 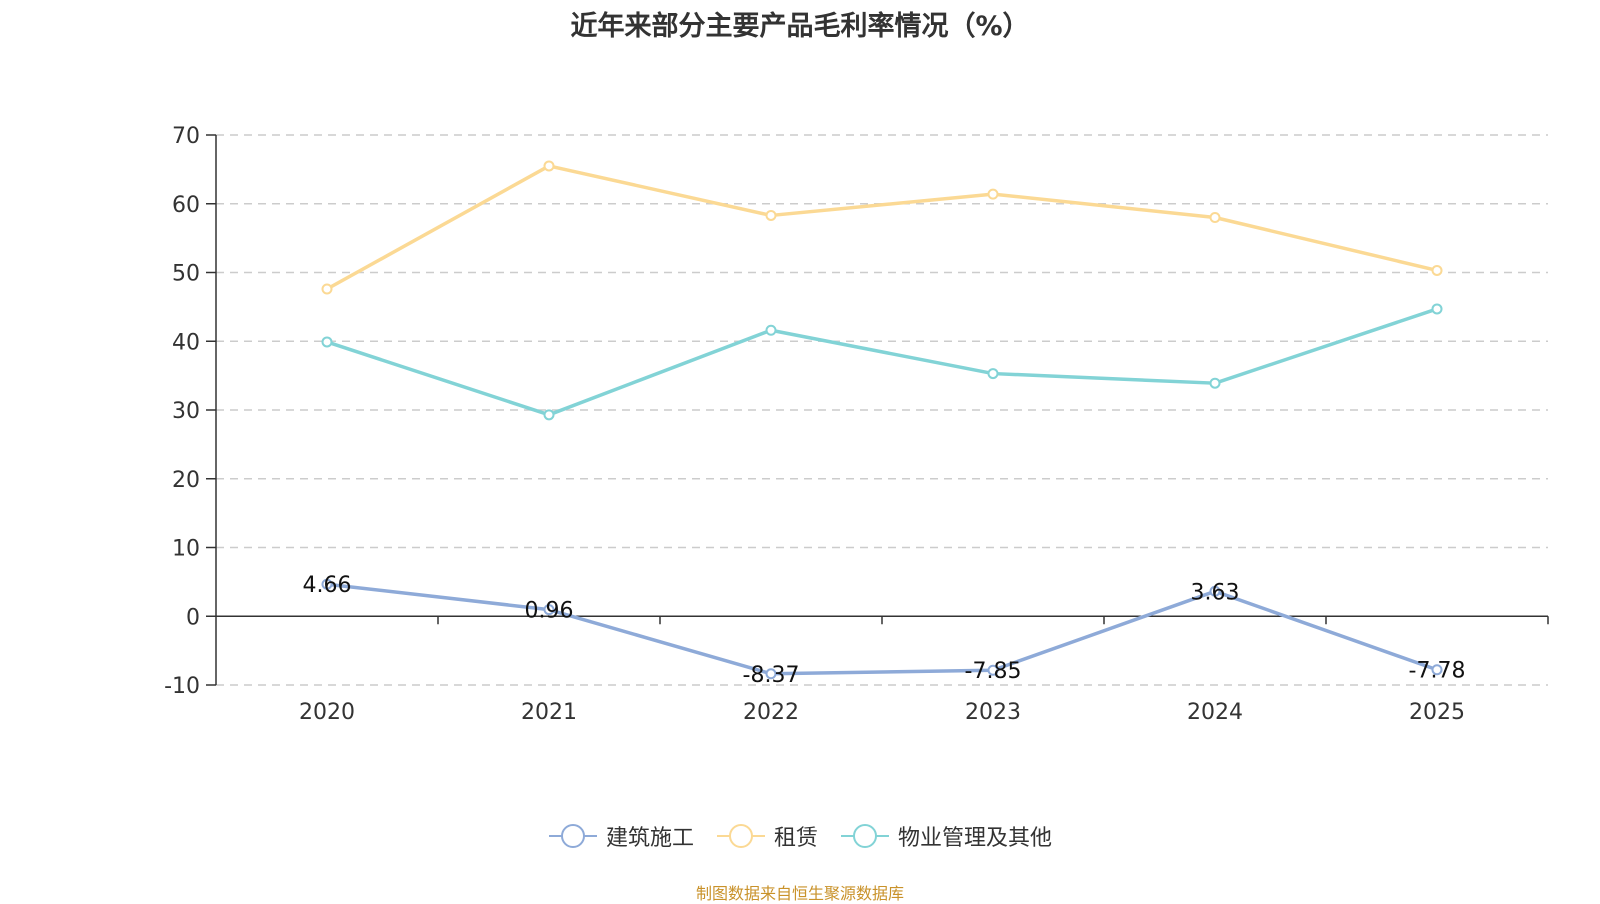 What do you see at coordinates (993, 712) in the screenshot?
I see `x-tick-label-2023: 2023` at bounding box center [993, 712].